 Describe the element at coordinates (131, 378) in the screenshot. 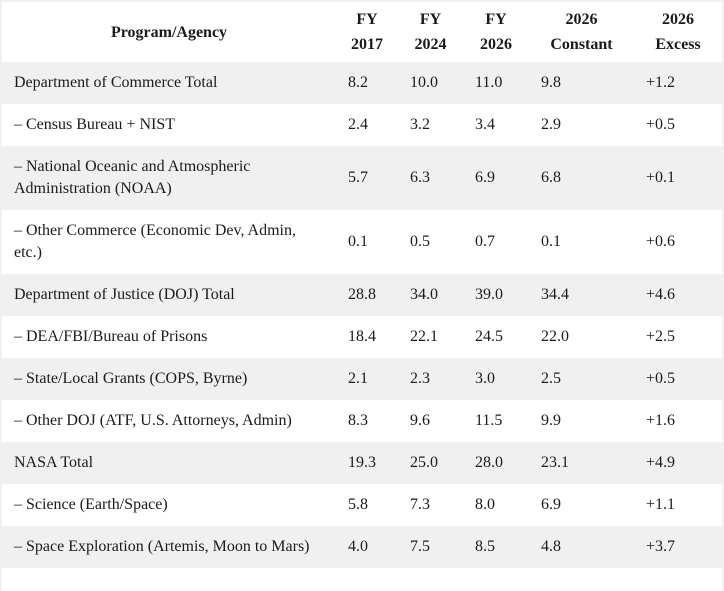

I see `program-cell: – State/Local Grants (COPS, Byrne)` at that location.